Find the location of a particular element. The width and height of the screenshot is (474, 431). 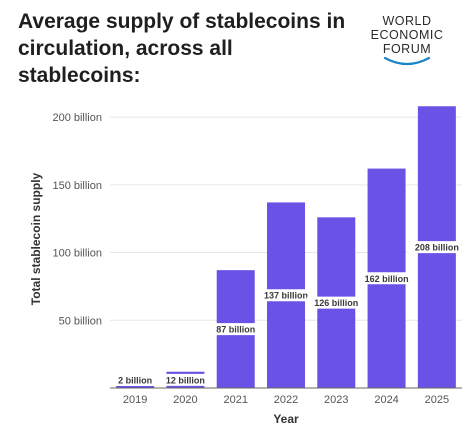

x-tick-label: 2023 is located at coordinates (336, 400).